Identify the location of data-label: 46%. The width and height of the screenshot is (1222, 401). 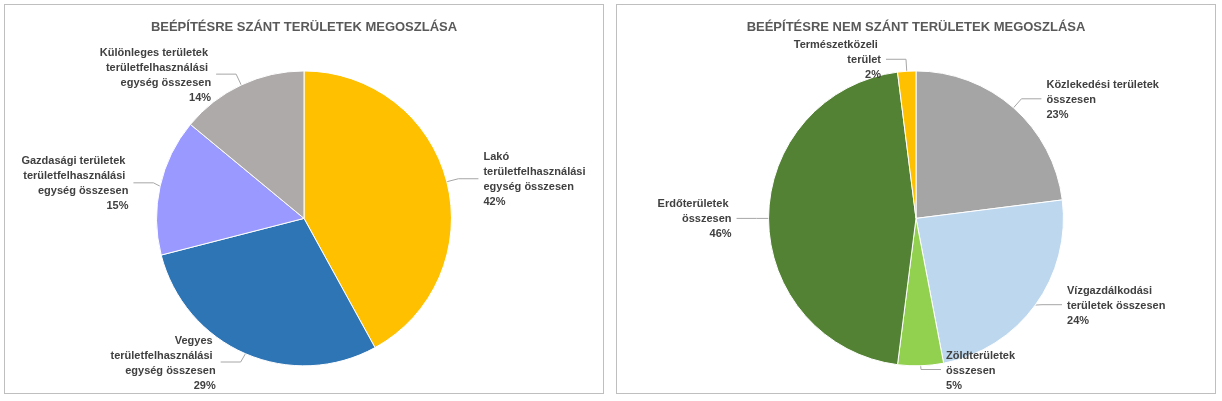
(720, 233).